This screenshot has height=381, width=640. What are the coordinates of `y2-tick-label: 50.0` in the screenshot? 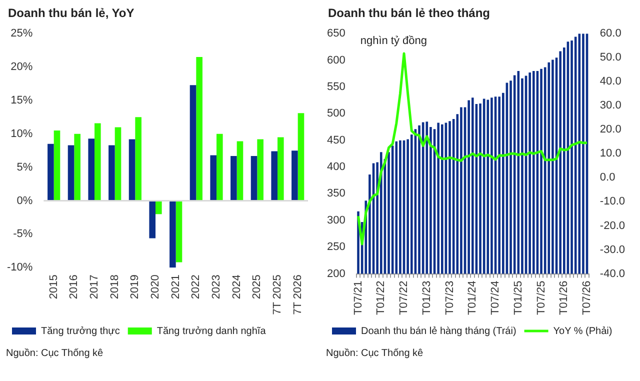 It's located at (611, 58).